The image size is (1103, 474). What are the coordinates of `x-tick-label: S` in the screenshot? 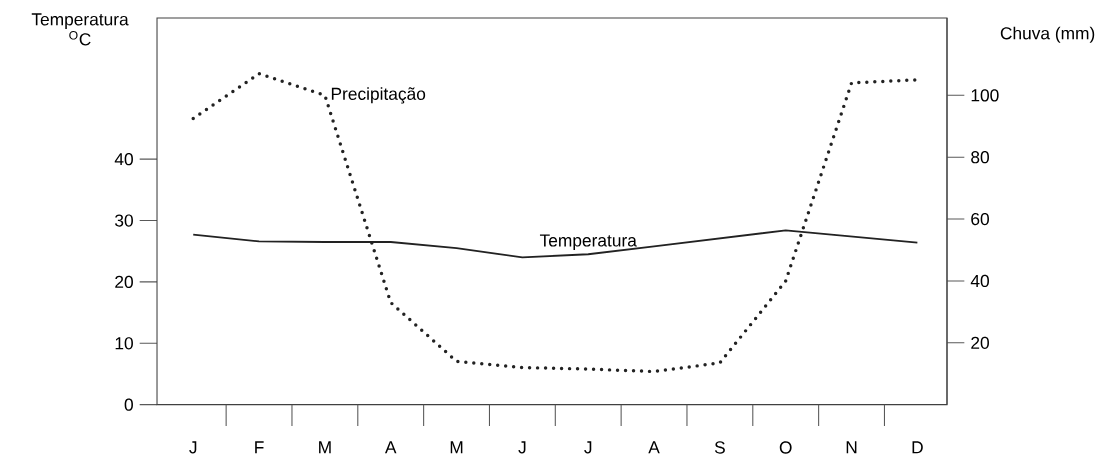 It's located at (719, 447).